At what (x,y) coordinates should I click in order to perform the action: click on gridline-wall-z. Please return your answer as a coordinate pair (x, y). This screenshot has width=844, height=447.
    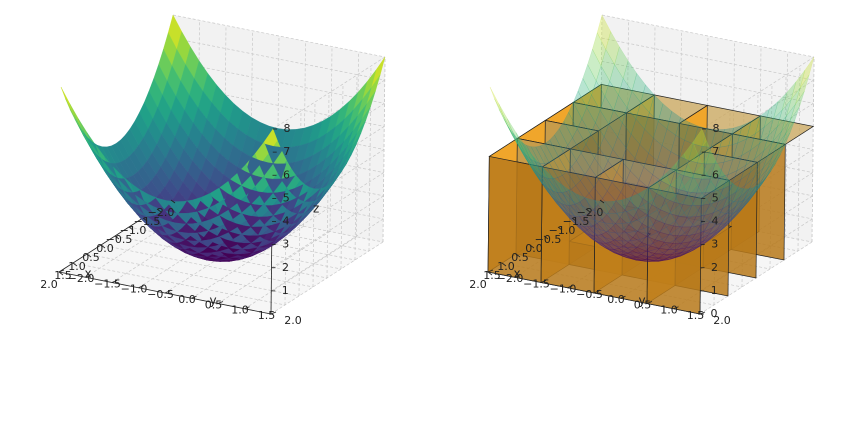
    Looking at the image, I should click on (327, 255).